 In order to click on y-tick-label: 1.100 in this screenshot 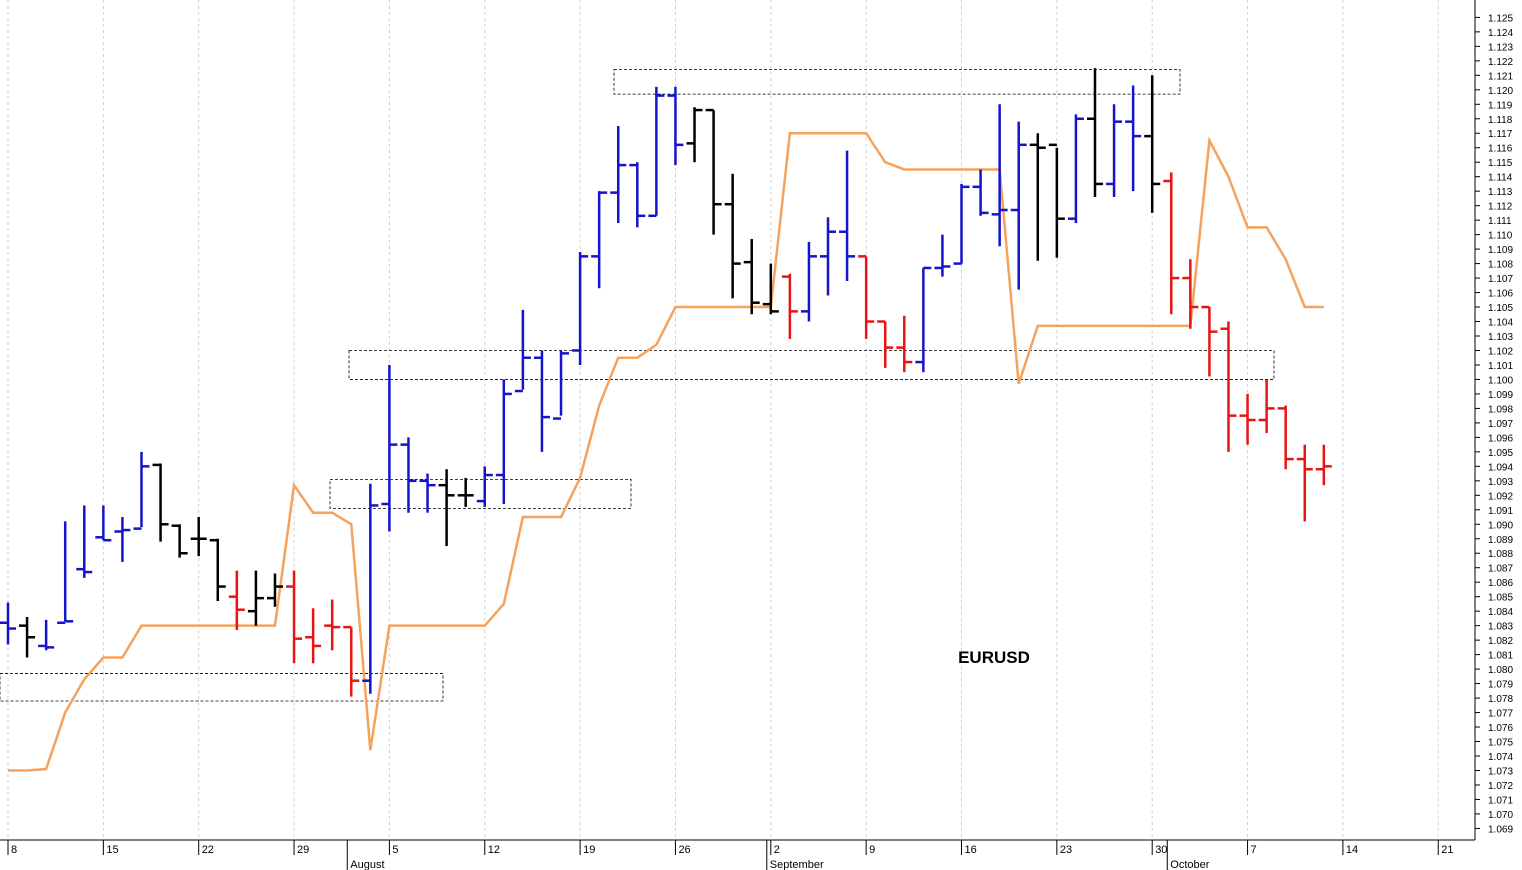, I will do `click(1500, 380)`.